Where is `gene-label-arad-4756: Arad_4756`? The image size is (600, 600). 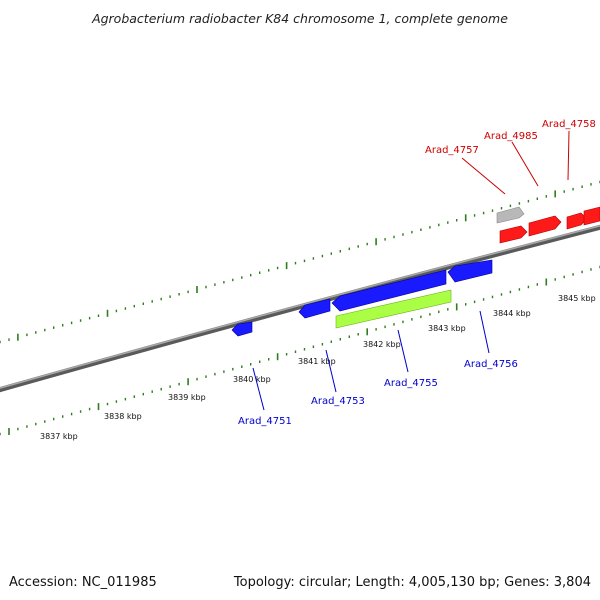 gene-label-arad-4756: Arad_4756 is located at coordinates (491, 364).